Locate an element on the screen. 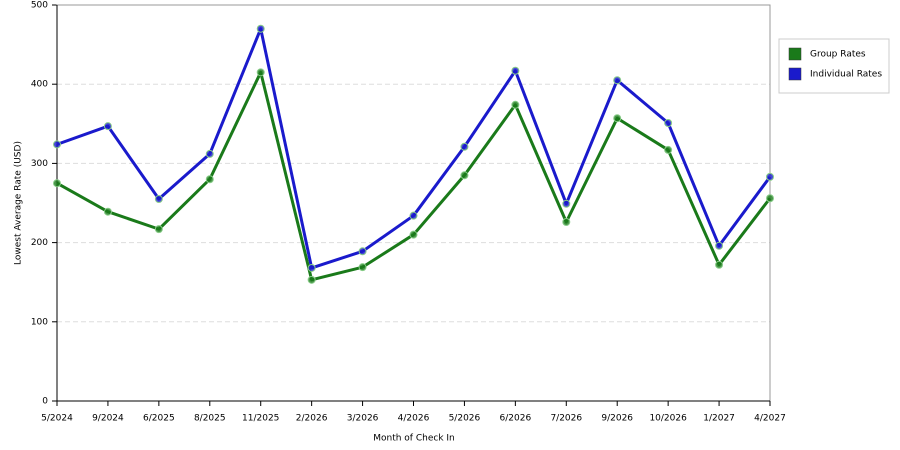  x-tick-label: 6/2026 is located at coordinates (516, 419).